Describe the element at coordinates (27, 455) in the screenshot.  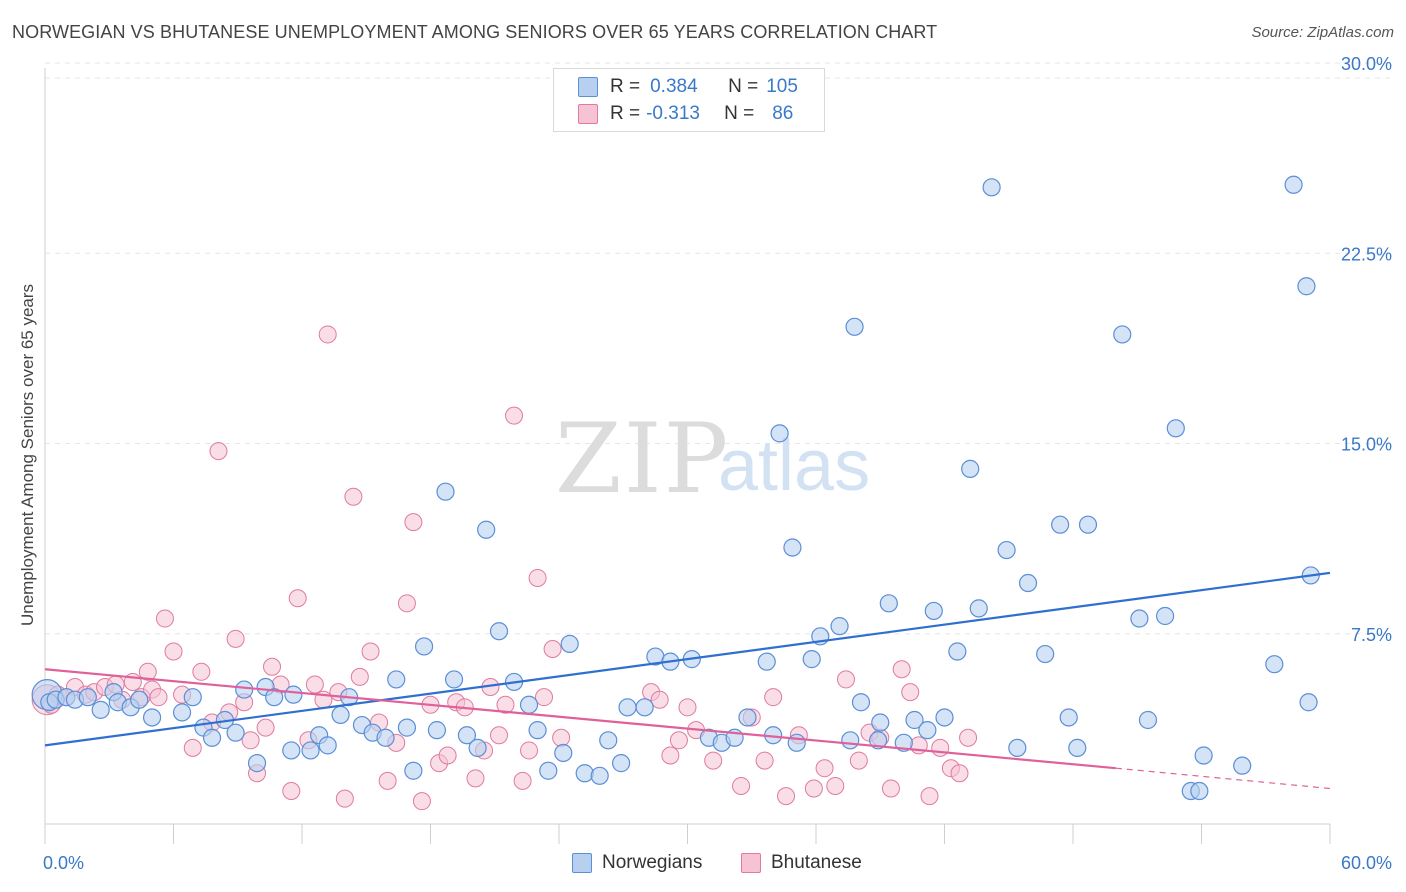
I see `y-axis-label: Unemployment Among Seniors over 65 years` at that location.